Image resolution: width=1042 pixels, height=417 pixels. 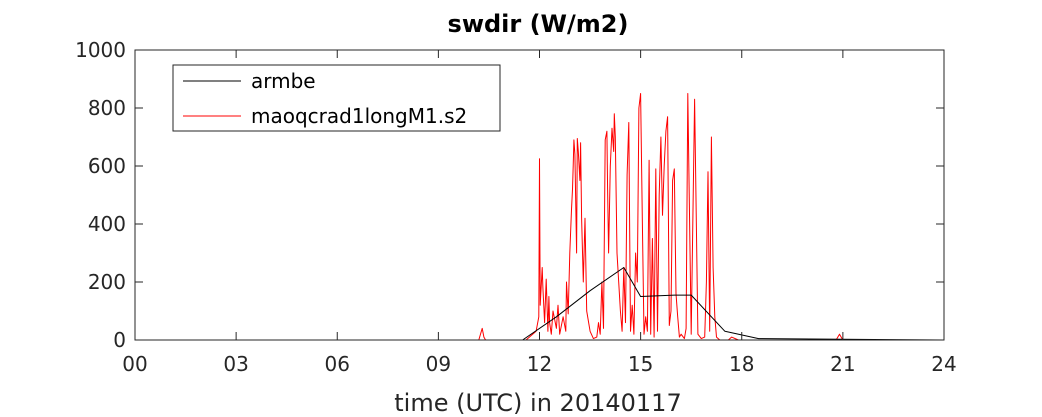 What do you see at coordinates (283, 81) in the screenshot?
I see `legend-label-armbe: armbe` at bounding box center [283, 81].